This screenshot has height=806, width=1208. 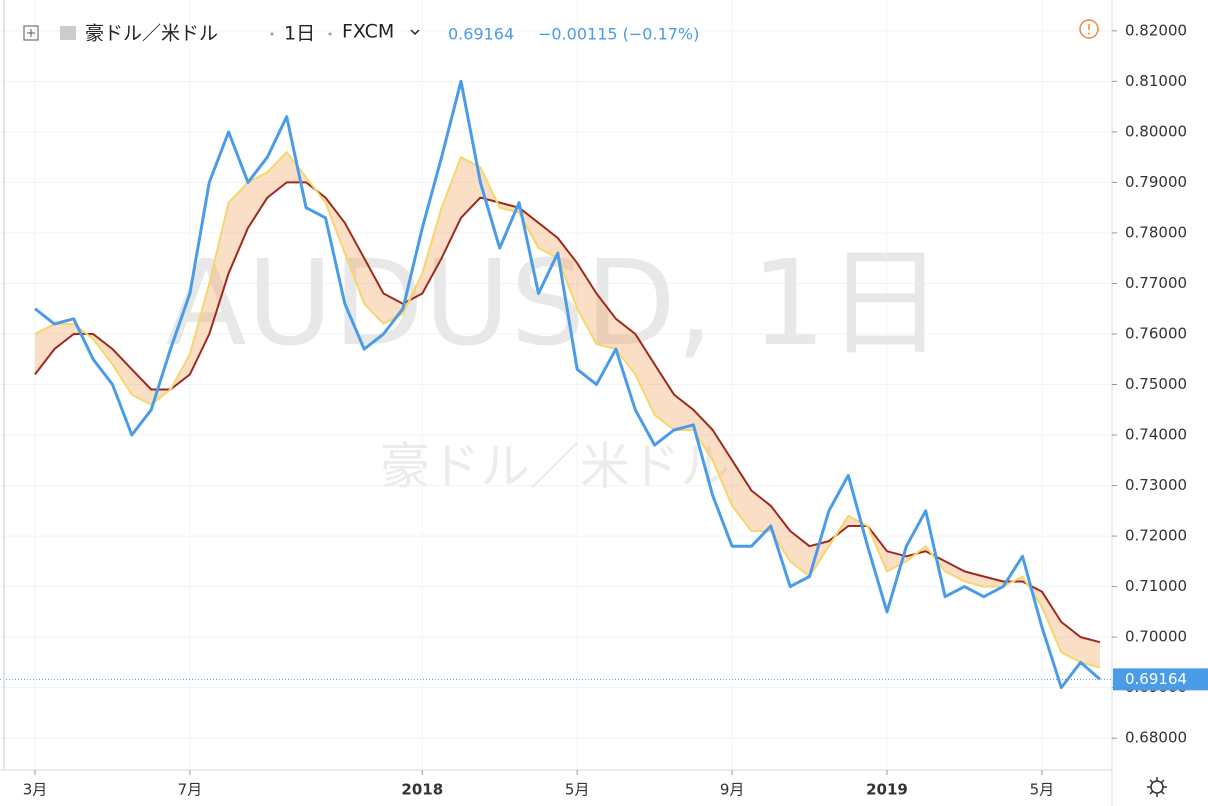 What do you see at coordinates (481, 34) in the screenshot?
I see `last-price: 0.69164` at bounding box center [481, 34].